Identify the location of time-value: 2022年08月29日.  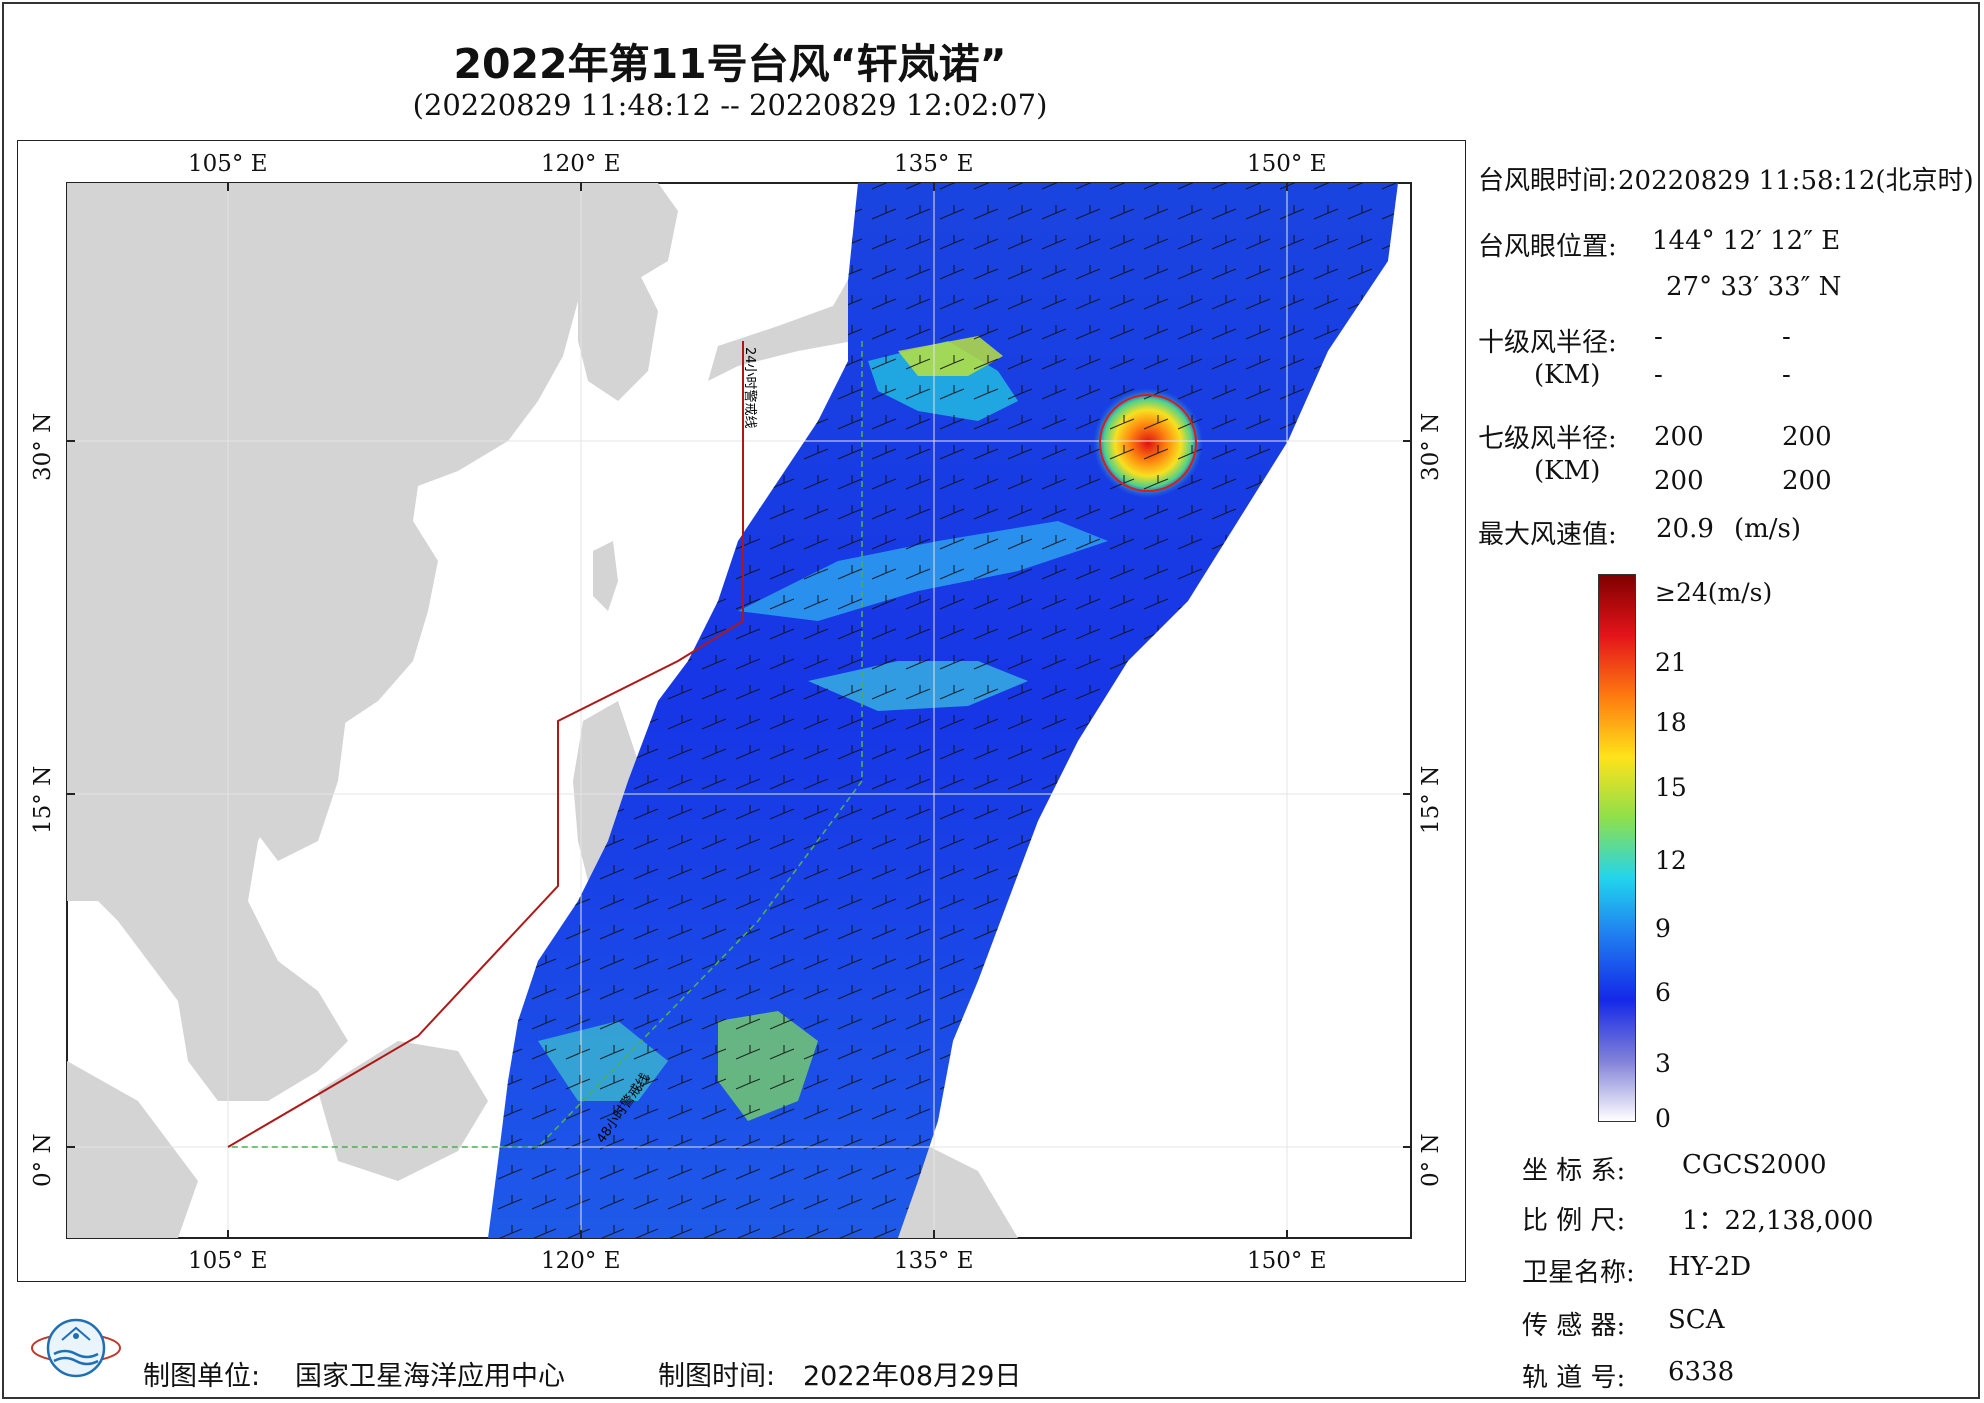
(912, 1376).